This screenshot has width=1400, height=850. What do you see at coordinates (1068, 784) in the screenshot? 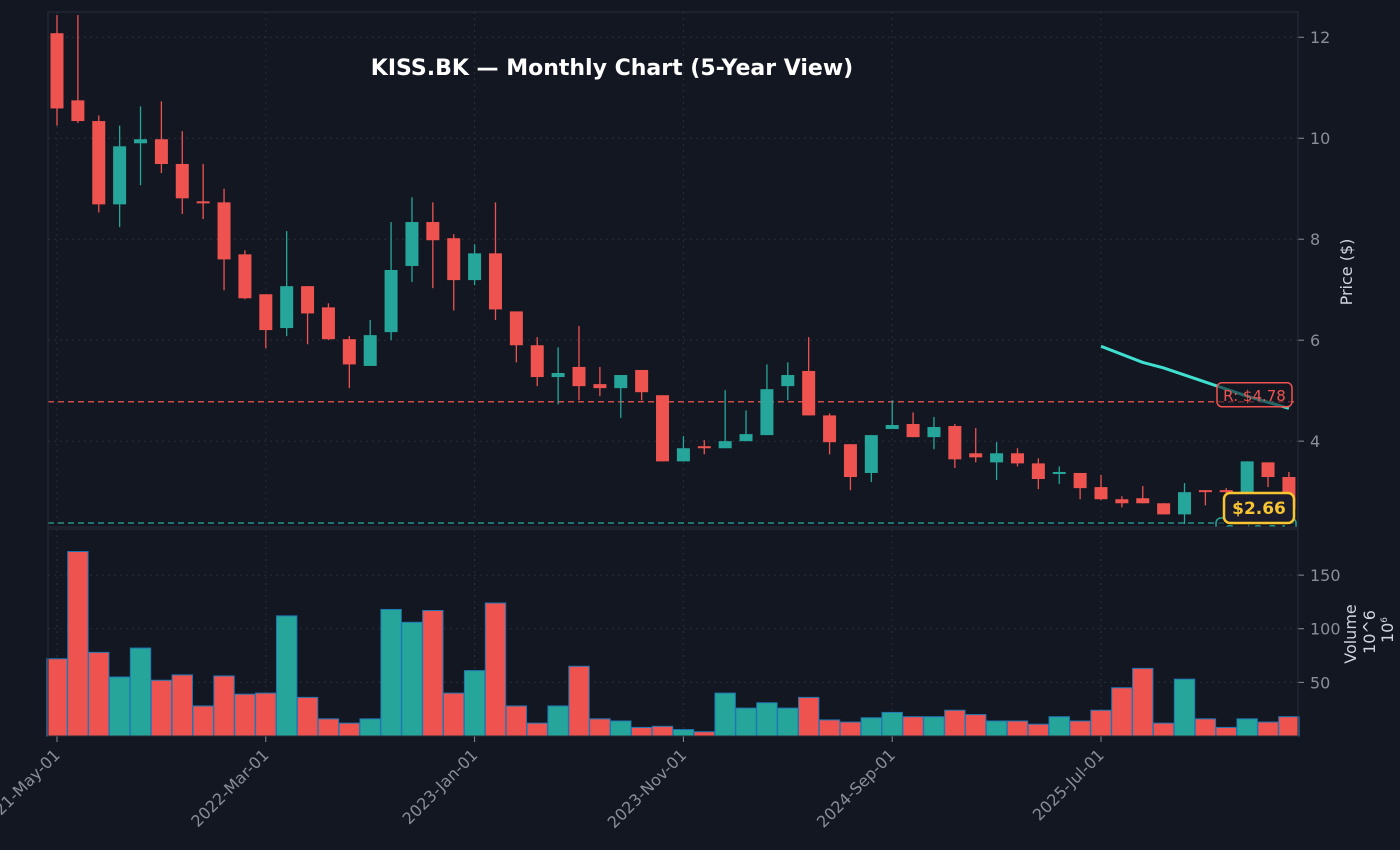
I see `x-tick-label: 2025-Jul-01` at bounding box center [1068, 784].